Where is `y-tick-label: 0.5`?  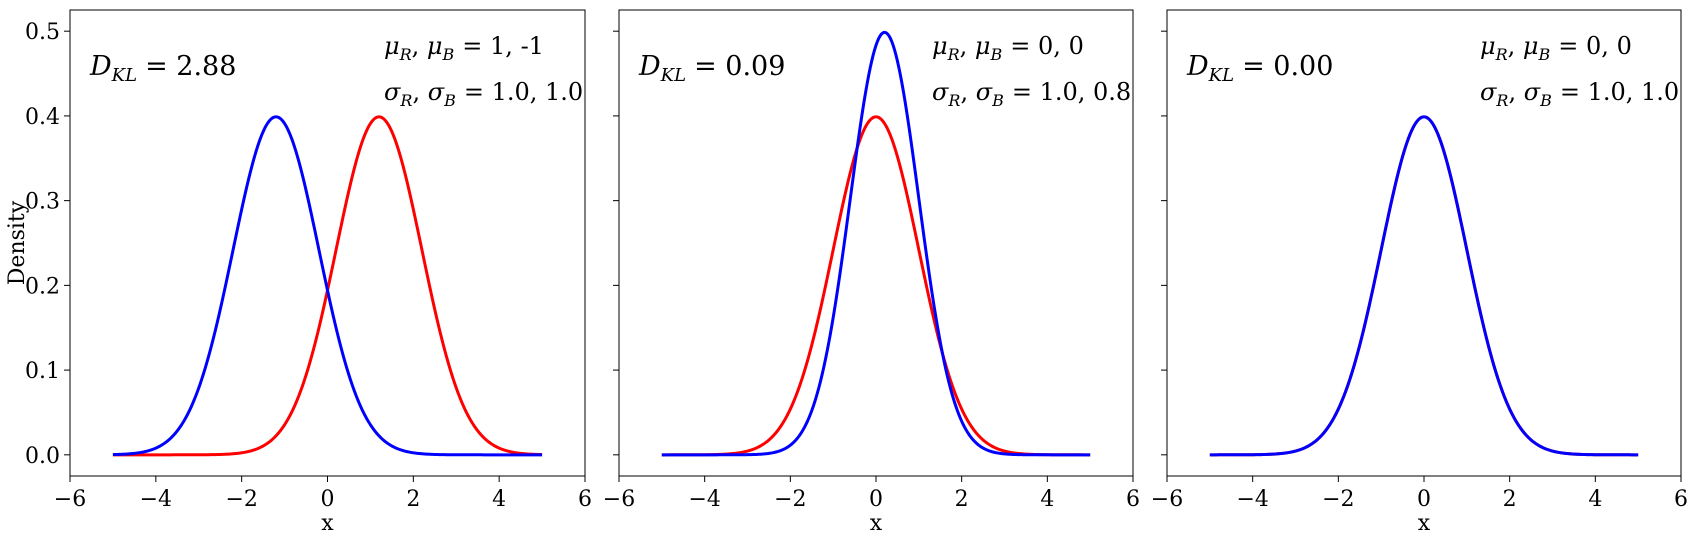
y-tick-label: 0.5 is located at coordinates (42, 32).